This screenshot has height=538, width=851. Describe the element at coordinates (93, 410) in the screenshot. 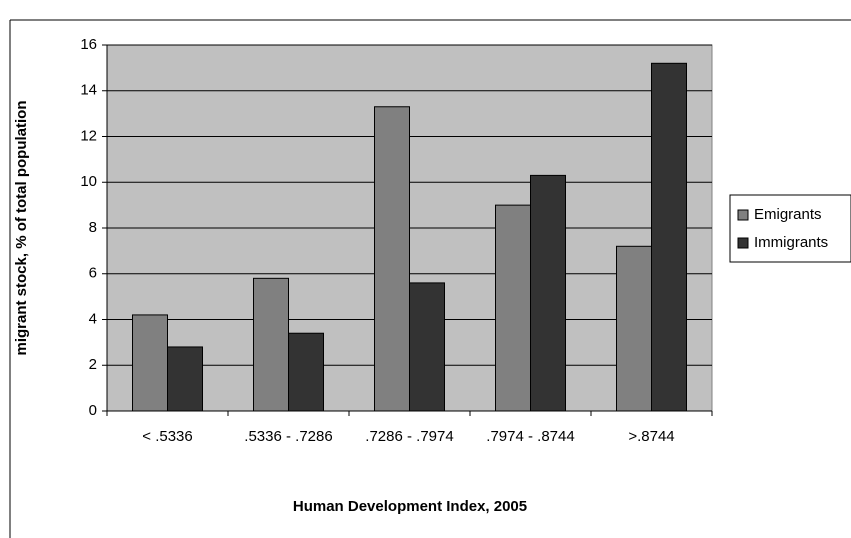

I see `y-tick-label: 0` at that location.